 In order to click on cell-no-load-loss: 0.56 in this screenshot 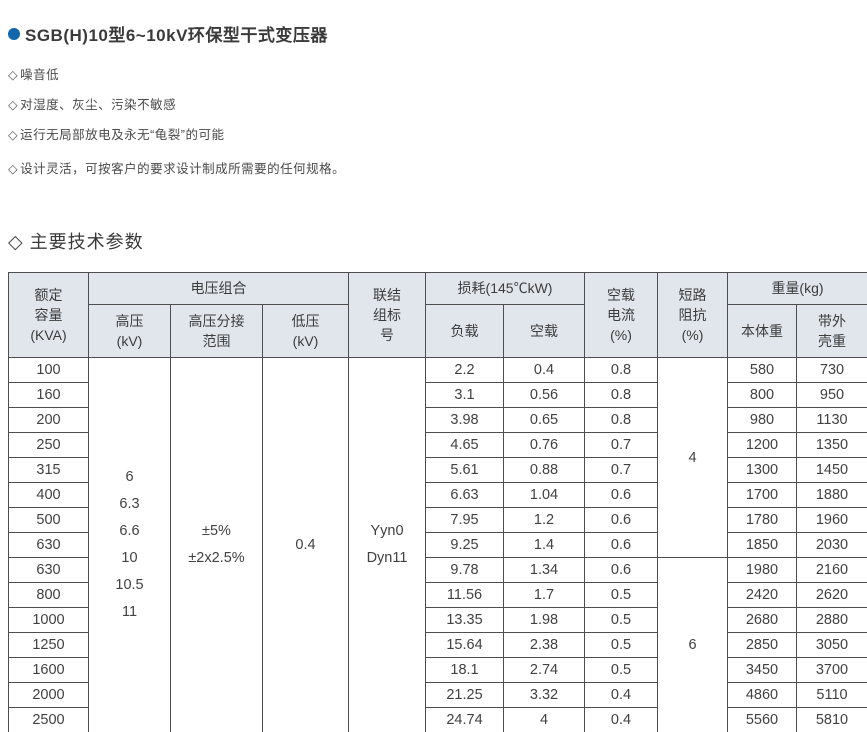, I will do `click(544, 395)`.